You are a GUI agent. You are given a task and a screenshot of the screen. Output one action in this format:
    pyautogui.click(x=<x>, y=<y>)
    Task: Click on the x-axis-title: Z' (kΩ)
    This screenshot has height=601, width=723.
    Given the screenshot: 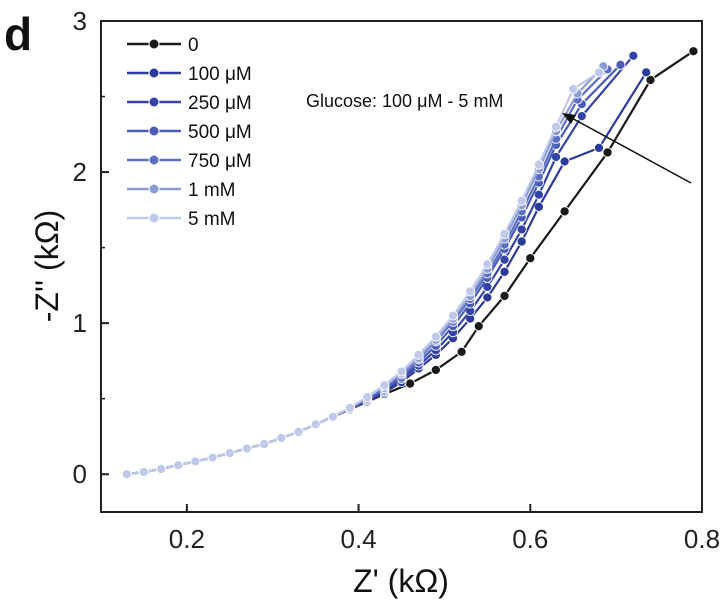 What is the action you would take?
    pyautogui.click(x=401, y=581)
    